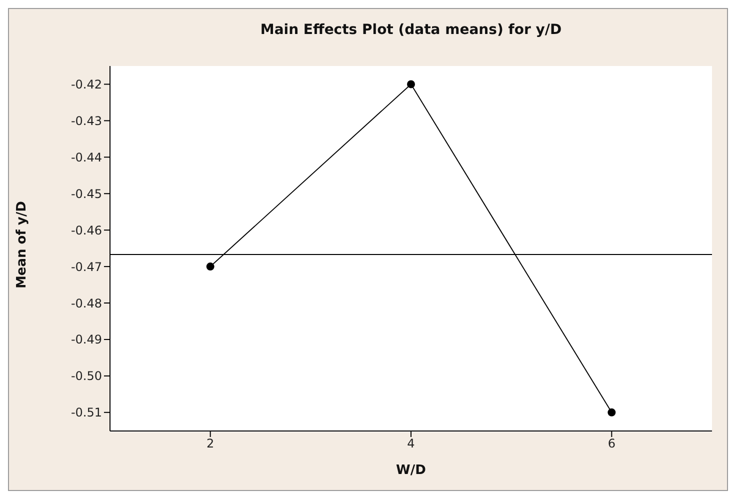 Image resolution: width=736 pixels, height=499 pixels. Describe the element at coordinates (86, 376) in the screenshot. I see `y-tick-label: -0.50` at that location.